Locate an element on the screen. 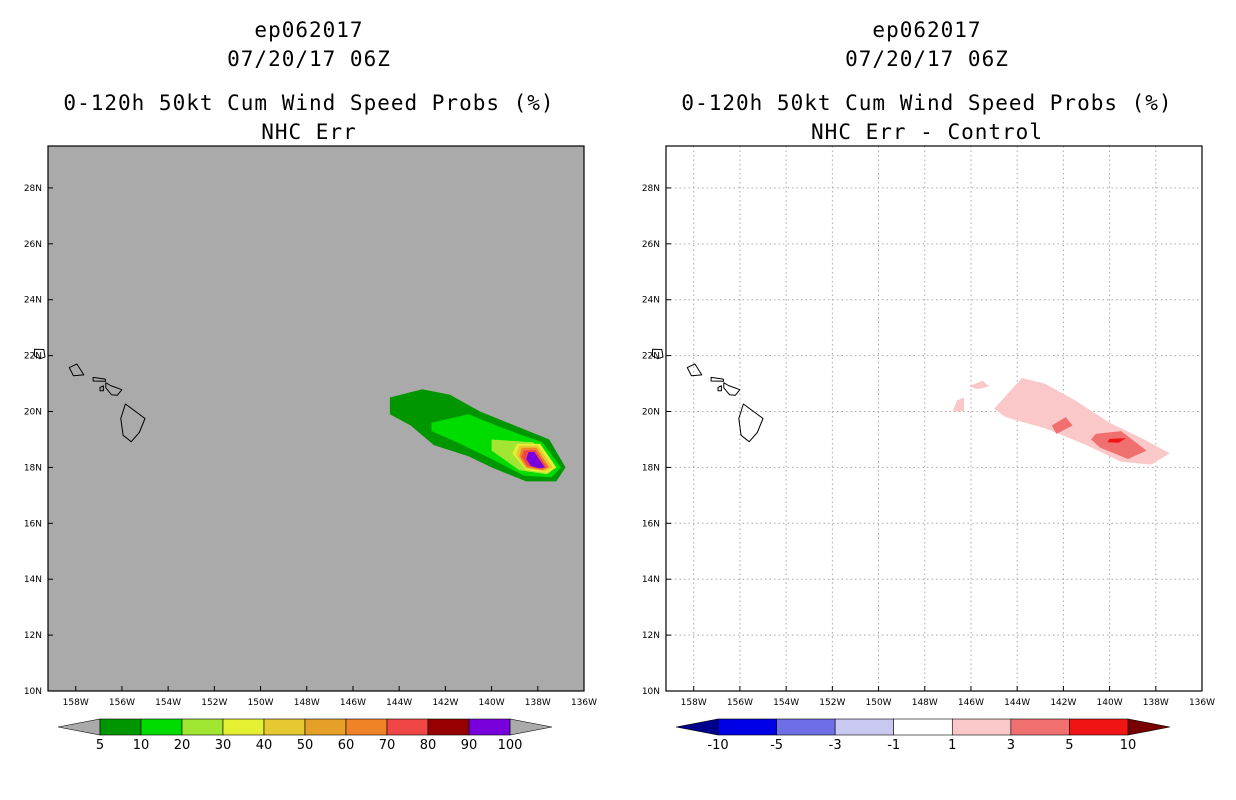 The width and height of the screenshot is (1236, 800). colorbar-label: -10 is located at coordinates (717, 745).